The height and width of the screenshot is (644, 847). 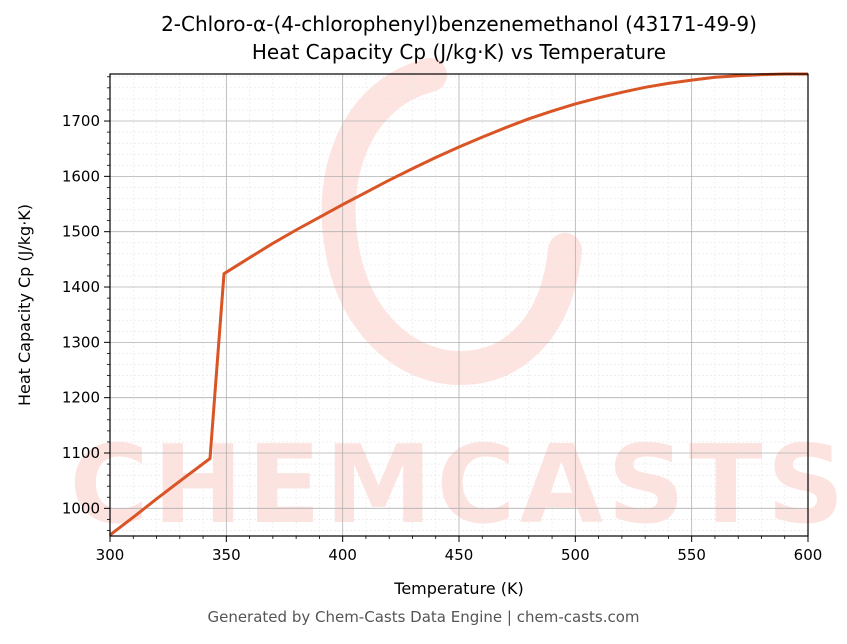 What do you see at coordinates (81, 232) in the screenshot?
I see `y-tick-label: 1500` at bounding box center [81, 232].